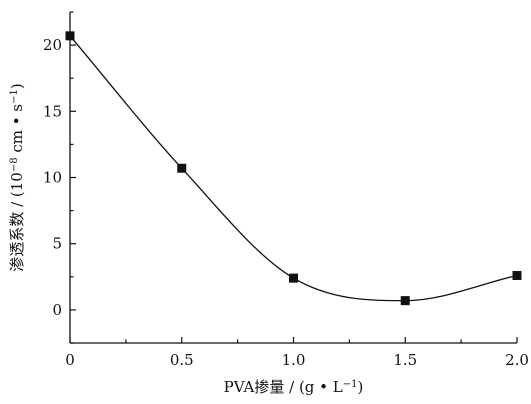  Describe the element at coordinates (52, 45) in the screenshot. I see `y-tick-label: 20` at that location.